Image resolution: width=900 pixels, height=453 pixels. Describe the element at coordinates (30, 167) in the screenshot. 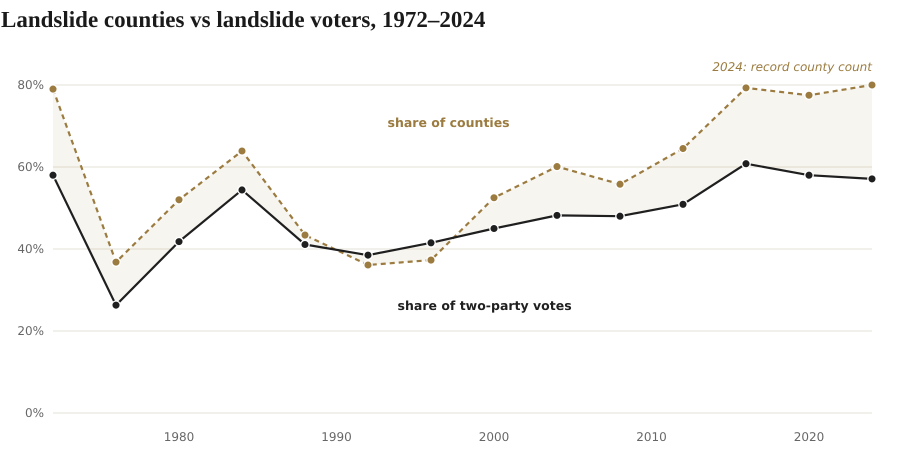

I see `y-tick-label: 60%` at that location.